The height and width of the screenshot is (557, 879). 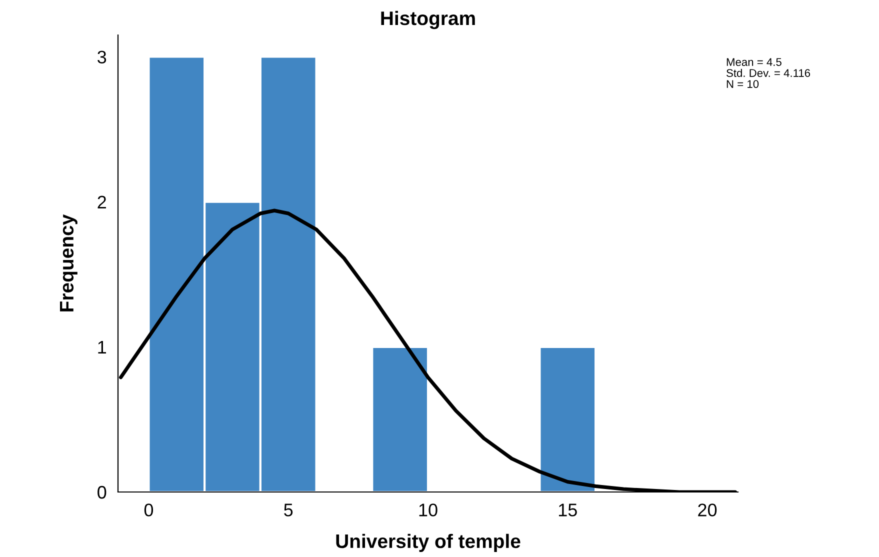 What do you see at coordinates (102, 347) in the screenshot?
I see `y-tick-label: 1` at bounding box center [102, 347].